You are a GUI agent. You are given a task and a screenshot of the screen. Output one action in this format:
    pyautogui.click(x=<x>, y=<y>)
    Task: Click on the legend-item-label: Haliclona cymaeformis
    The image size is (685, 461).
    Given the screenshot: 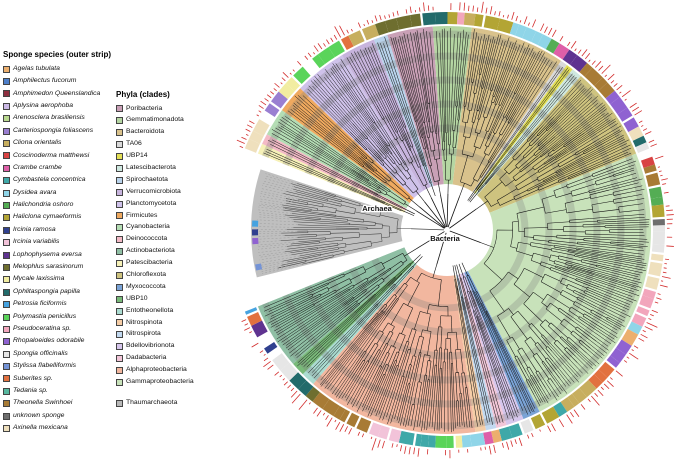 What is the action you would take?
    pyautogui.click(x=47, y=217)
    